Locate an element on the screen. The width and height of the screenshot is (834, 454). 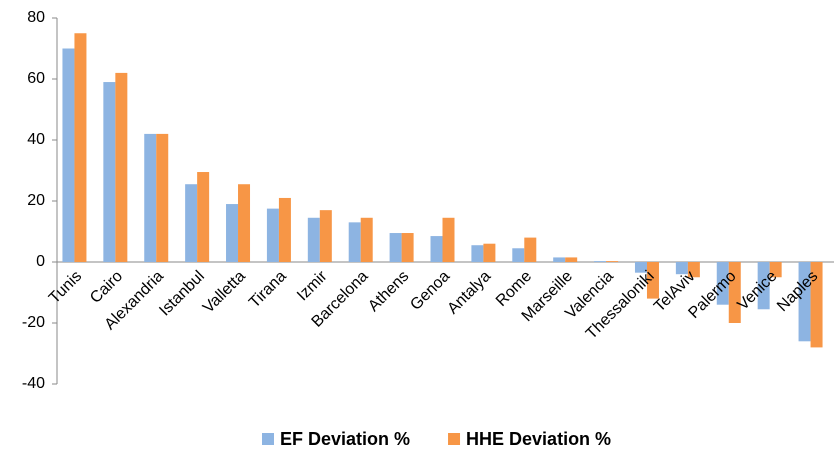
x-tick-label: Istanbul is located at coordinates (182, 294).